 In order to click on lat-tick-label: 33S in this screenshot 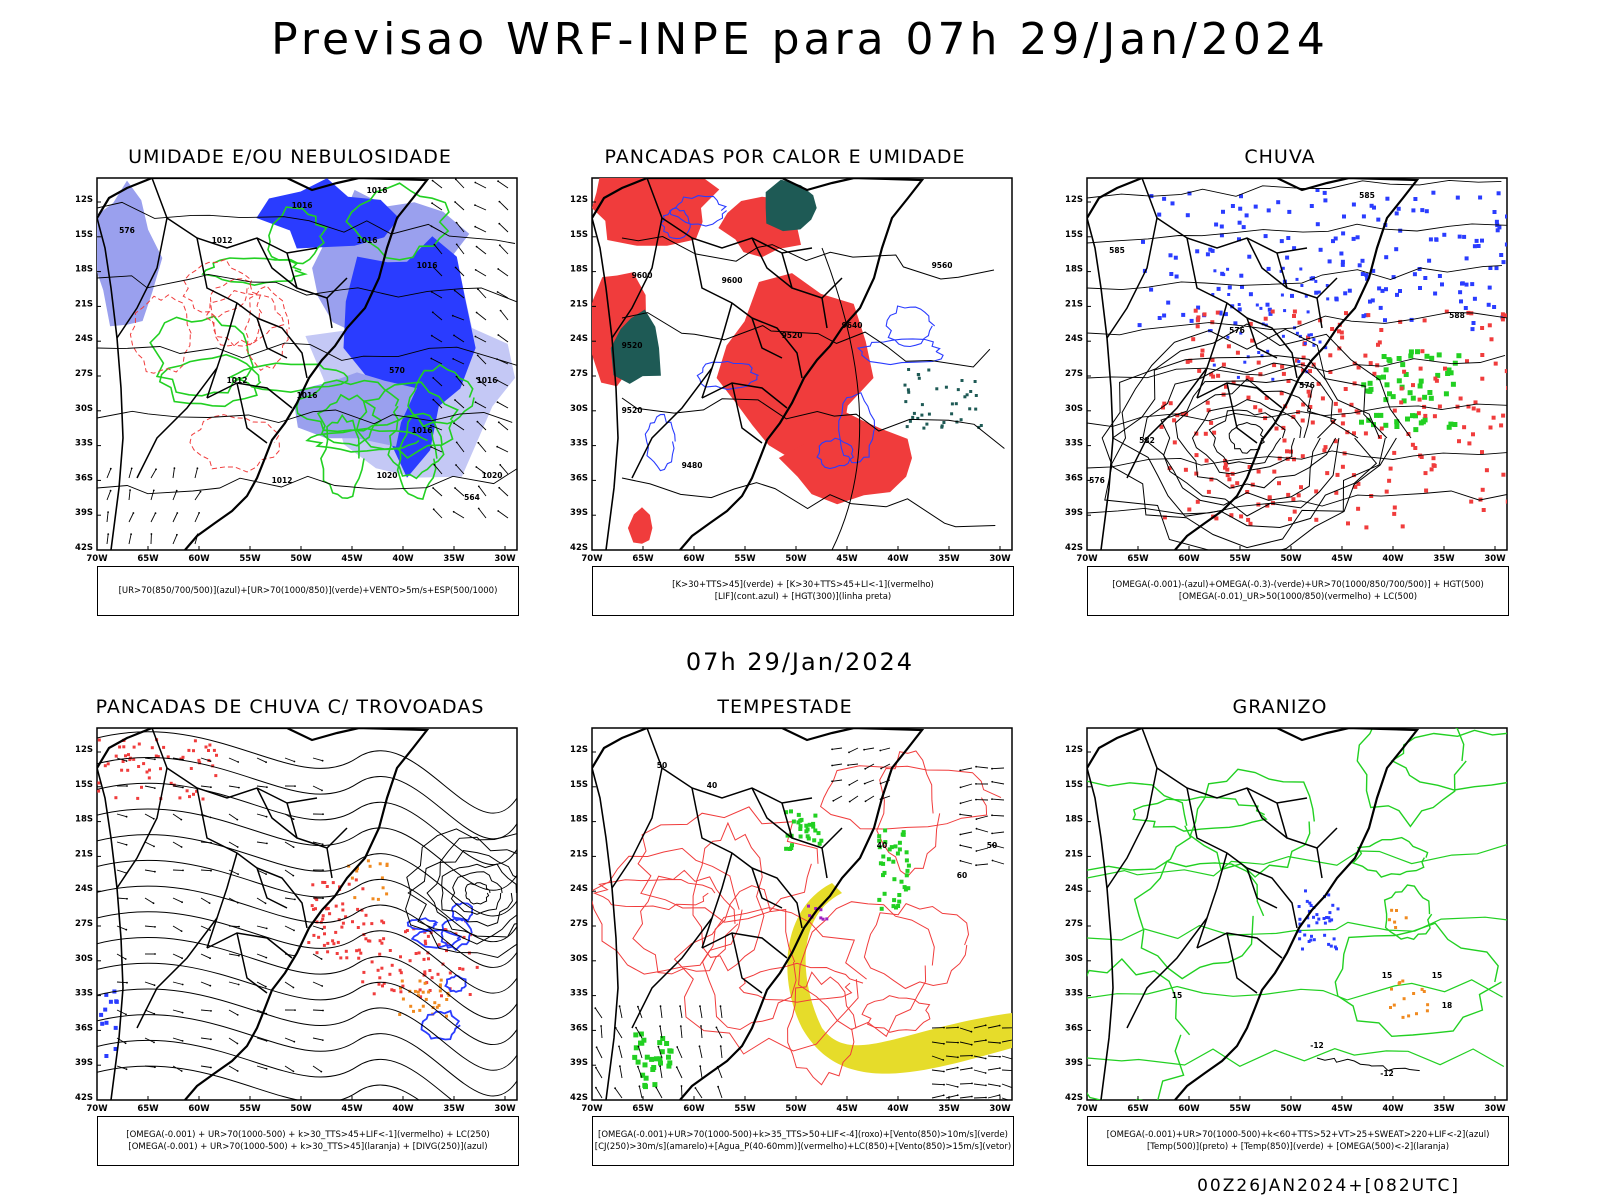, I will do `click(579, 444)`.